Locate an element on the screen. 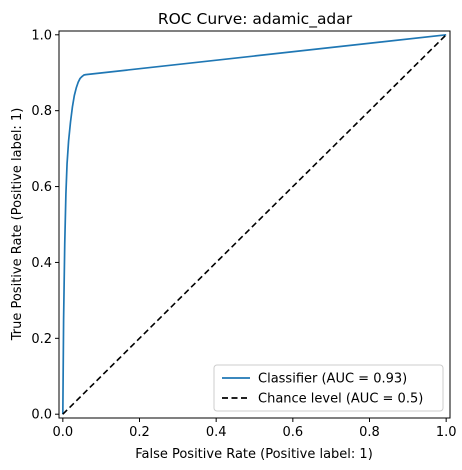  x-axis-ticks: 0.0 0.2 0.4 0.6 0.8 1.0 is located at coordinates (254, 429).